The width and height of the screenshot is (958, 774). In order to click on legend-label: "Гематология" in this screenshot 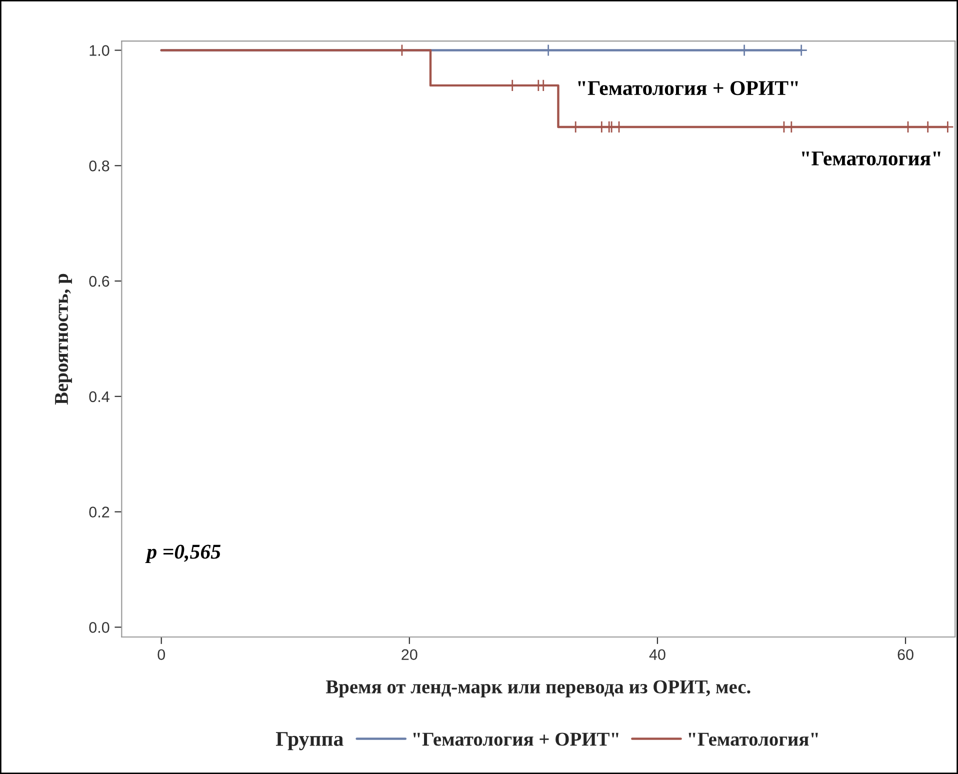, I will do `click(753, 739)`.